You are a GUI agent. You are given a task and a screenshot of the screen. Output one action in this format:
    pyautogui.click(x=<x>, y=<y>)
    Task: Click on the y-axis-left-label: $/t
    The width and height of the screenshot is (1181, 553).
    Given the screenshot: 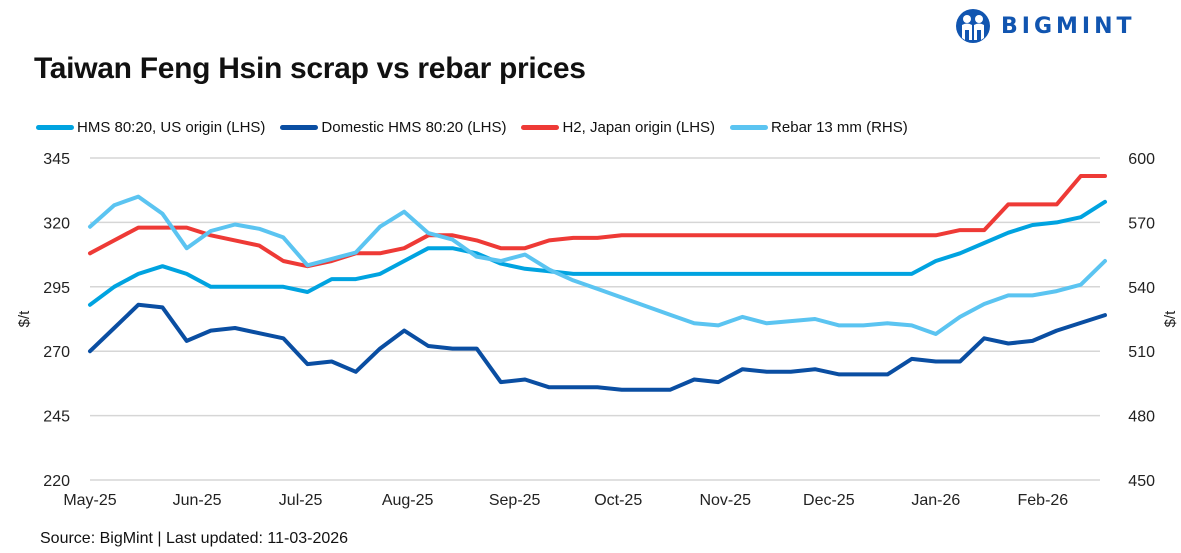 What is the action you would take?
    pyautogui.click(x=24, y=319)
    